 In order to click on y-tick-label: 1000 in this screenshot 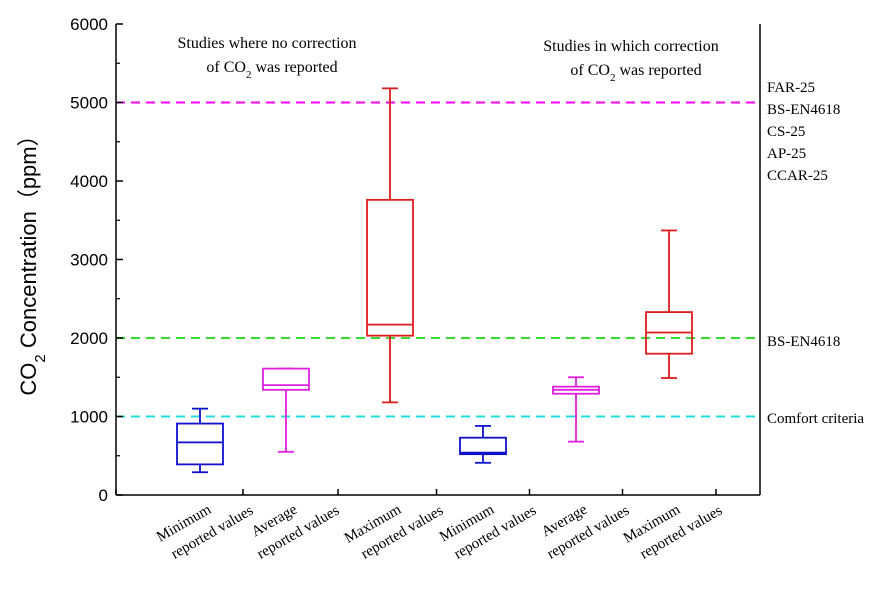, I will do `click(89, 417)`.